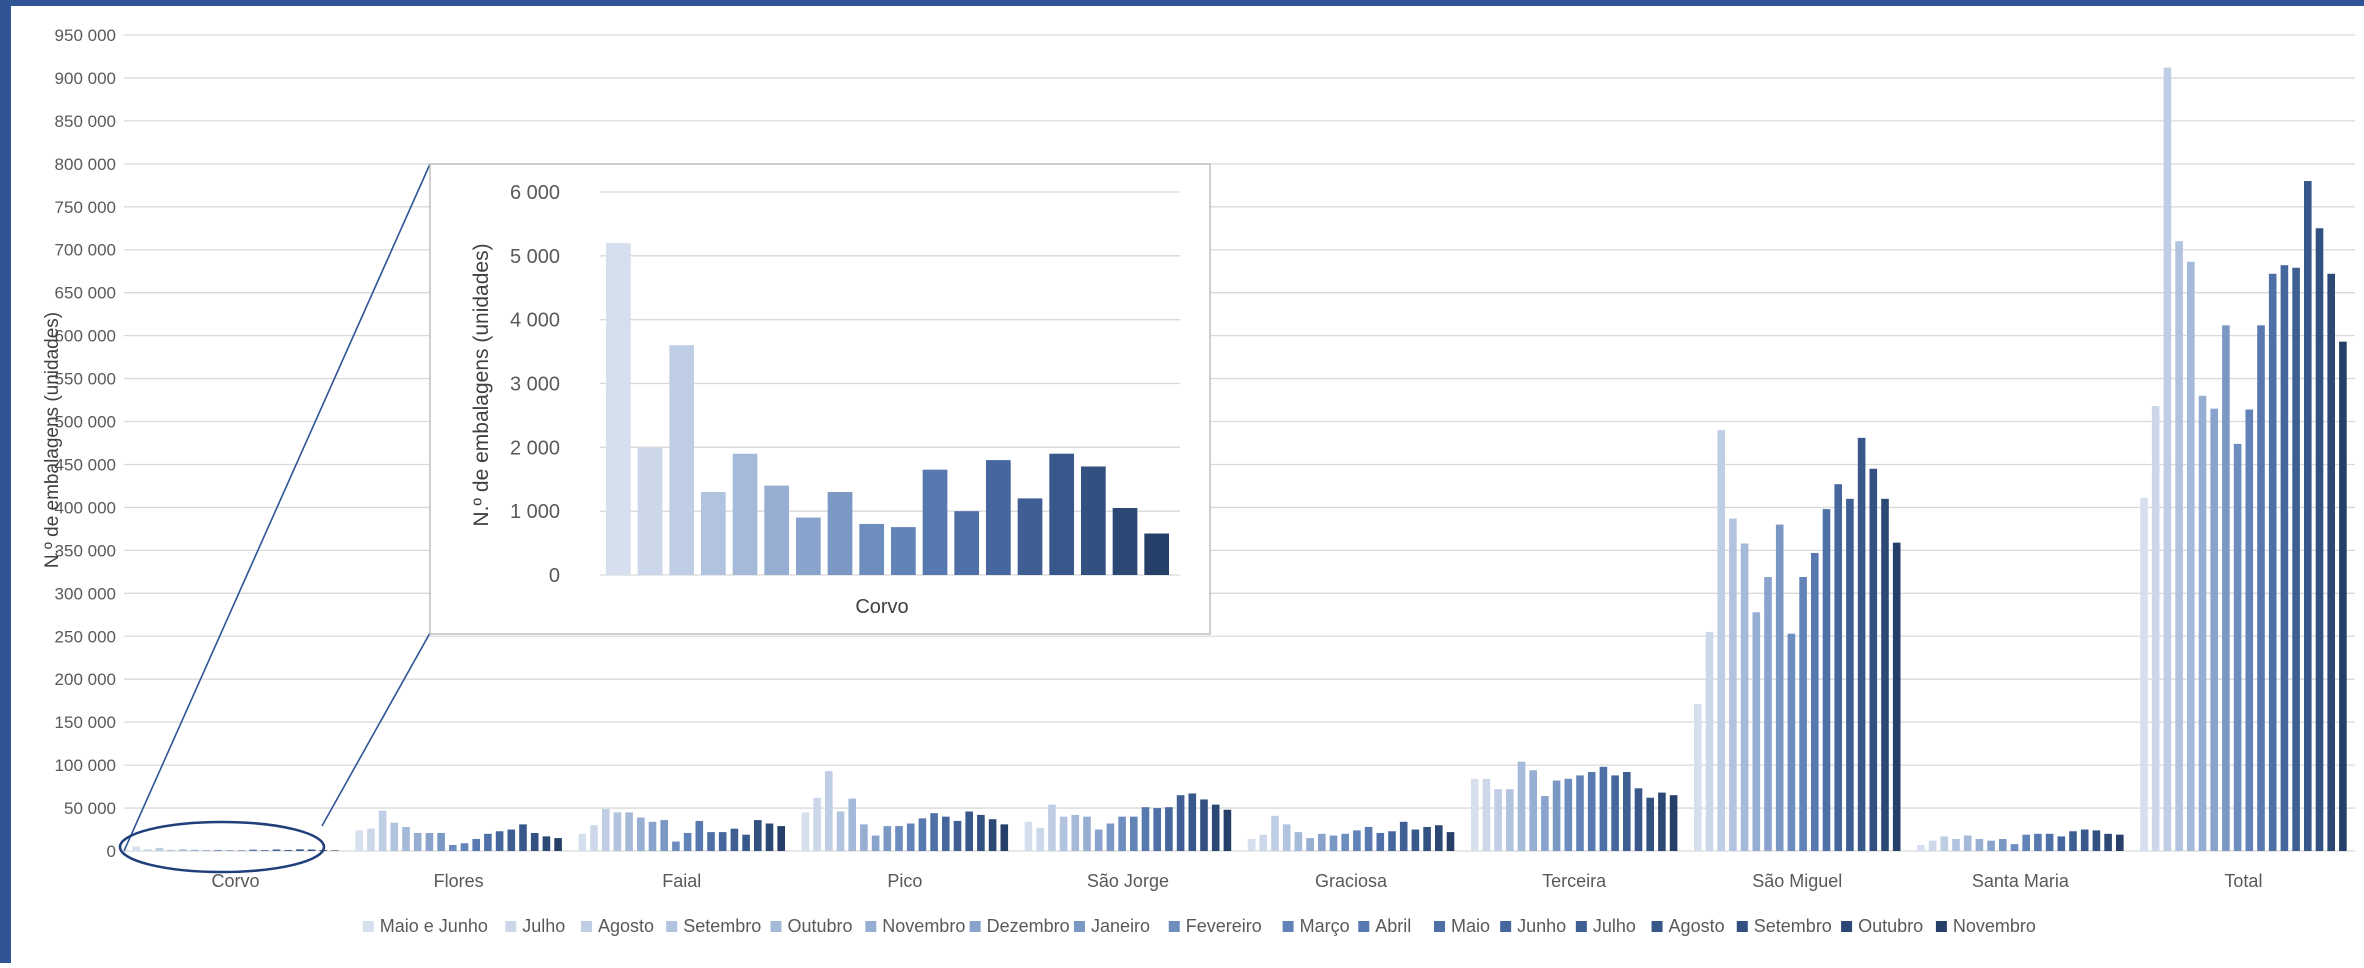 The width and height of the screenshot is (2364, 968). What do you see at coordinates (111, 851) in the screenshot?
I see `y-tick-label: 0` at bounding box center [111, 851].